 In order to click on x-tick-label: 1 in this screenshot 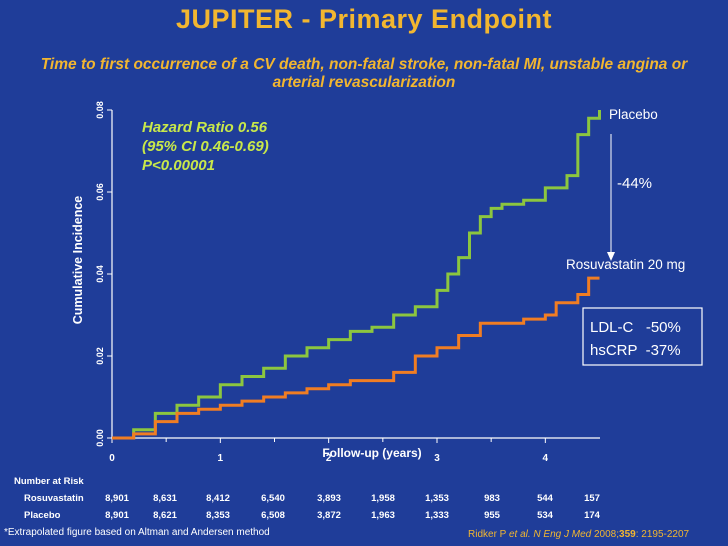, I will do `click(221, 458)`.